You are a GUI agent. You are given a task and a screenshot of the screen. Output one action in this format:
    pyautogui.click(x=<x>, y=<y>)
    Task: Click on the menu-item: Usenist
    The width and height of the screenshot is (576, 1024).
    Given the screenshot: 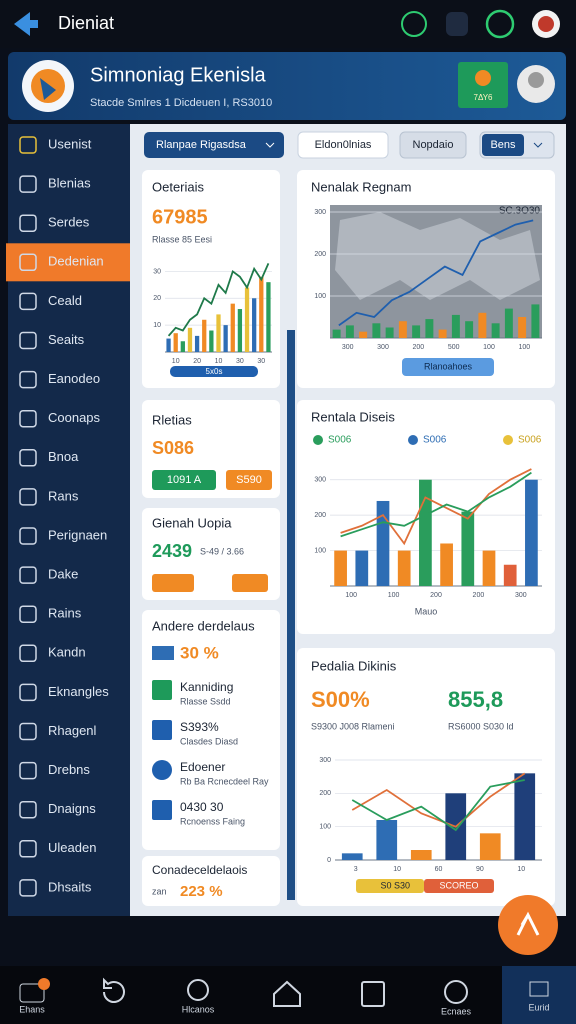 What is the action you would take?
    pyautogui.click(x=70, y=143)
    